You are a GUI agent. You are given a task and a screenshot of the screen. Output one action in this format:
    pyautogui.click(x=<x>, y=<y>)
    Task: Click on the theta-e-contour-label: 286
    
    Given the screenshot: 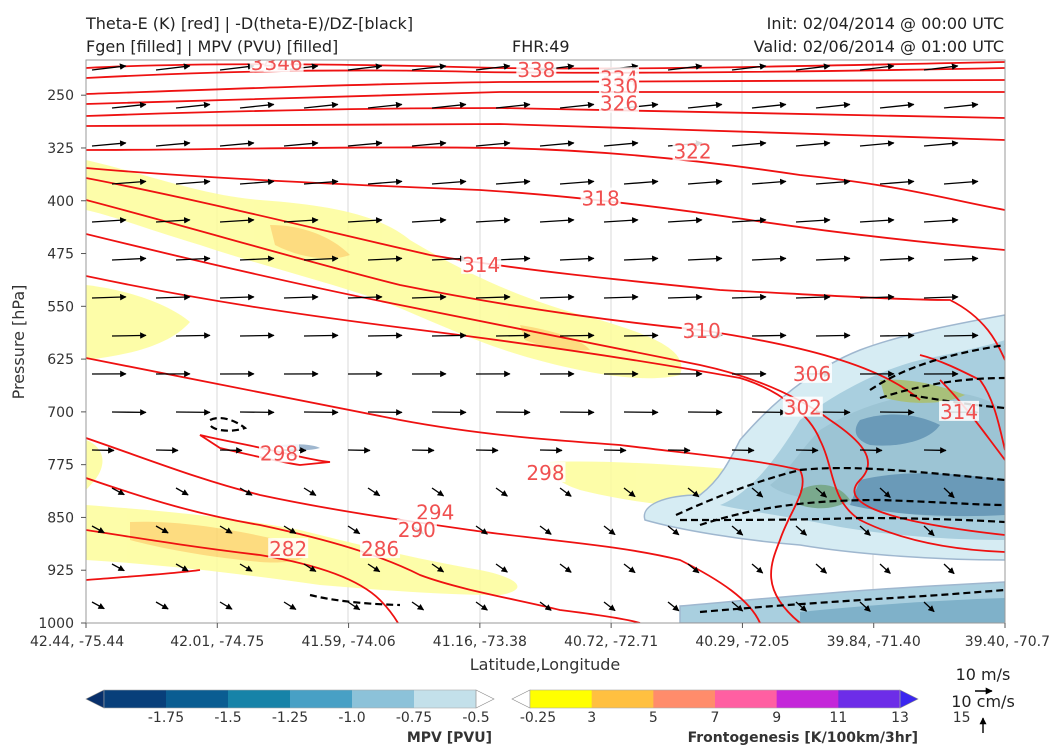 What is the action you would take?
    pyautogui.click(x=380, y=549)
    